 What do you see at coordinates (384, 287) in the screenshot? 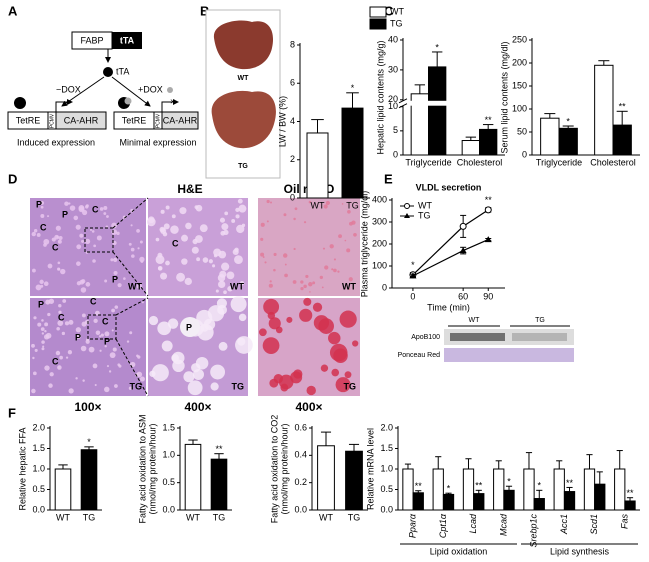
I see `y-tick-label: 0` at bounding box center [384, 287].